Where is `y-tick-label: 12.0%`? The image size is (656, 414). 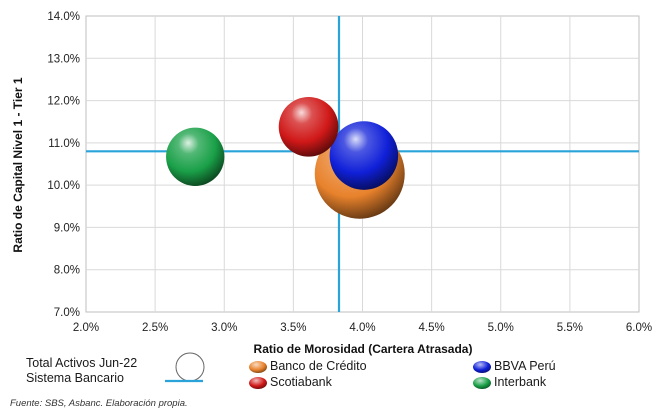
y-tick-label: 12.0% is located at coordinates (63, 102).